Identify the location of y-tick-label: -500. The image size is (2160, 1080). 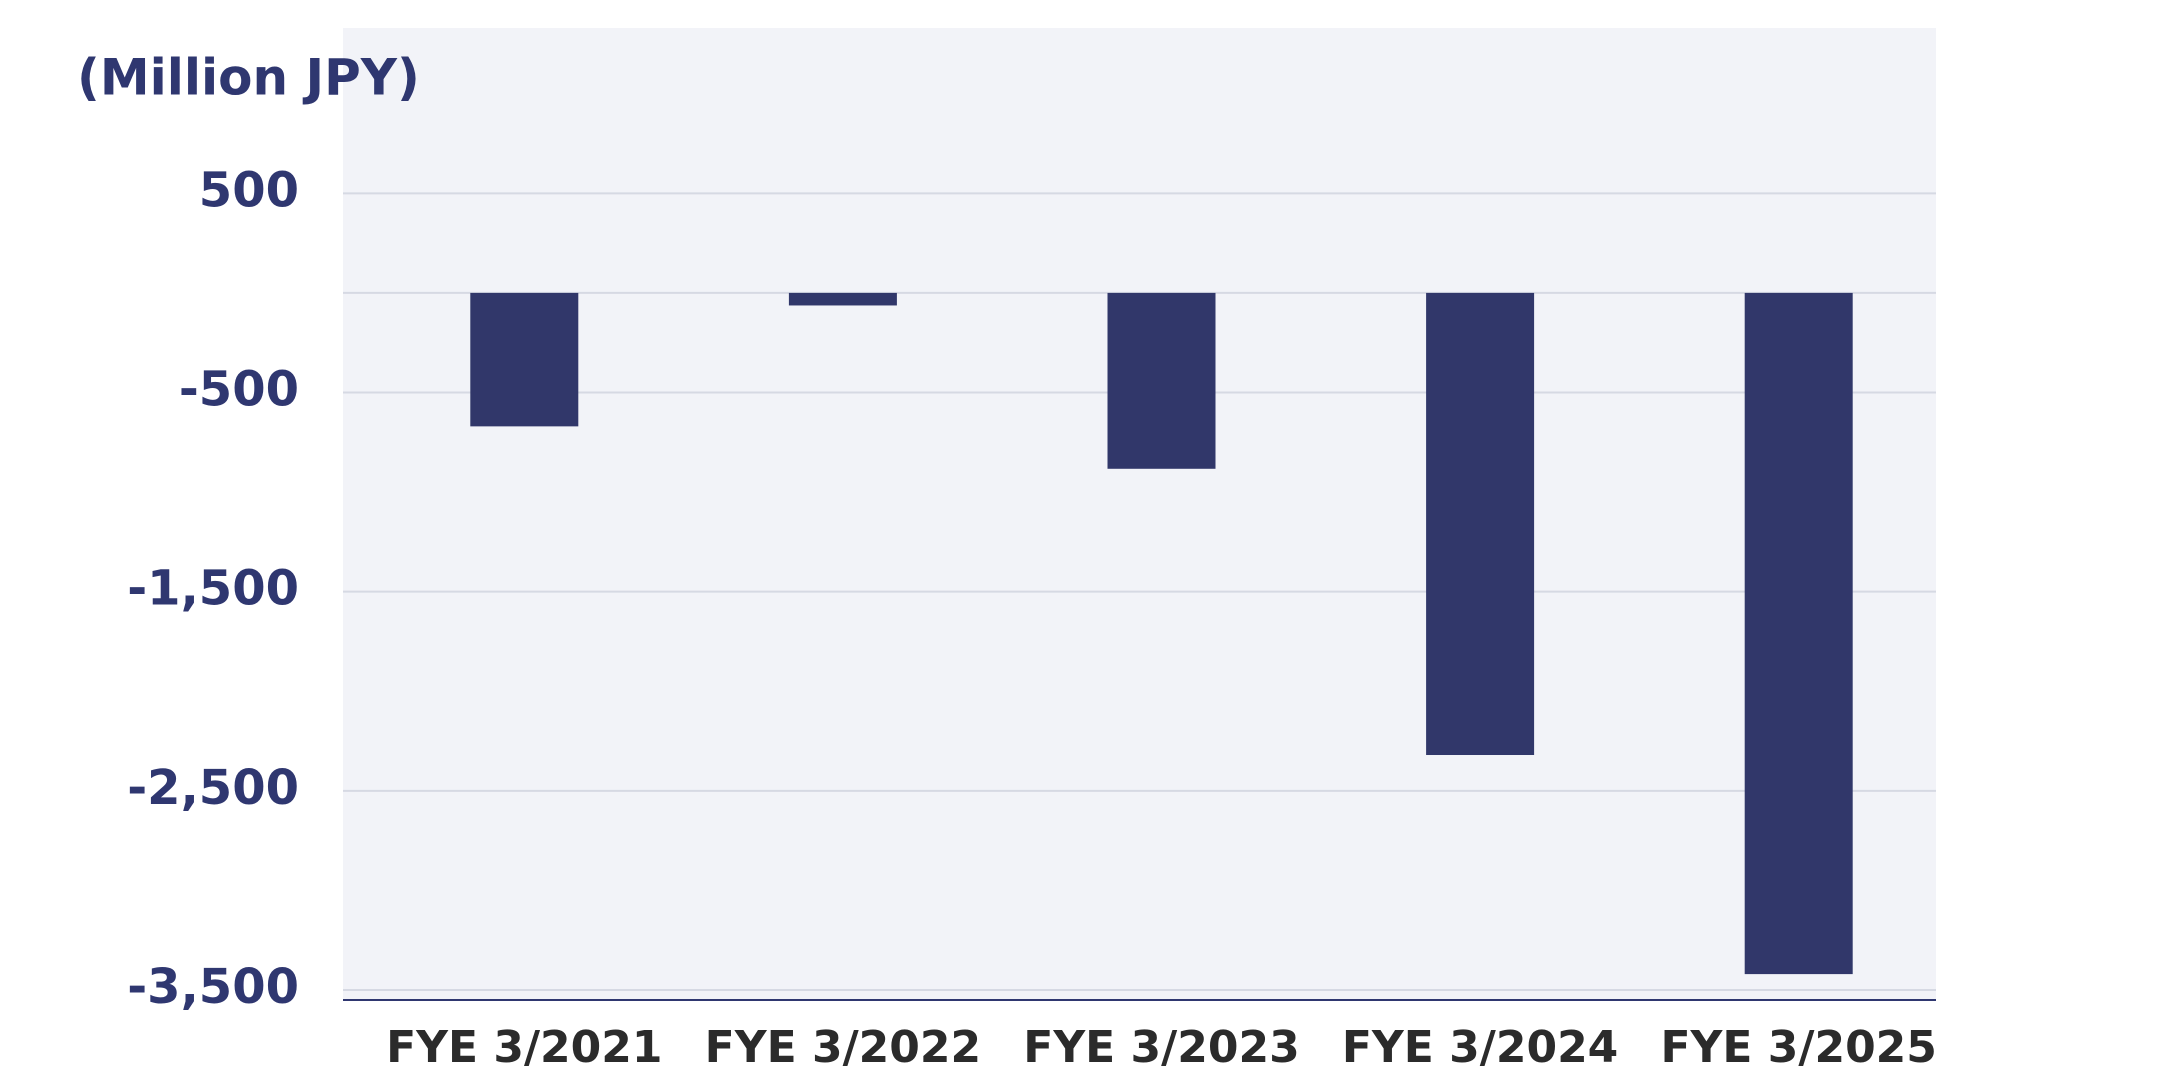
(239, 390).